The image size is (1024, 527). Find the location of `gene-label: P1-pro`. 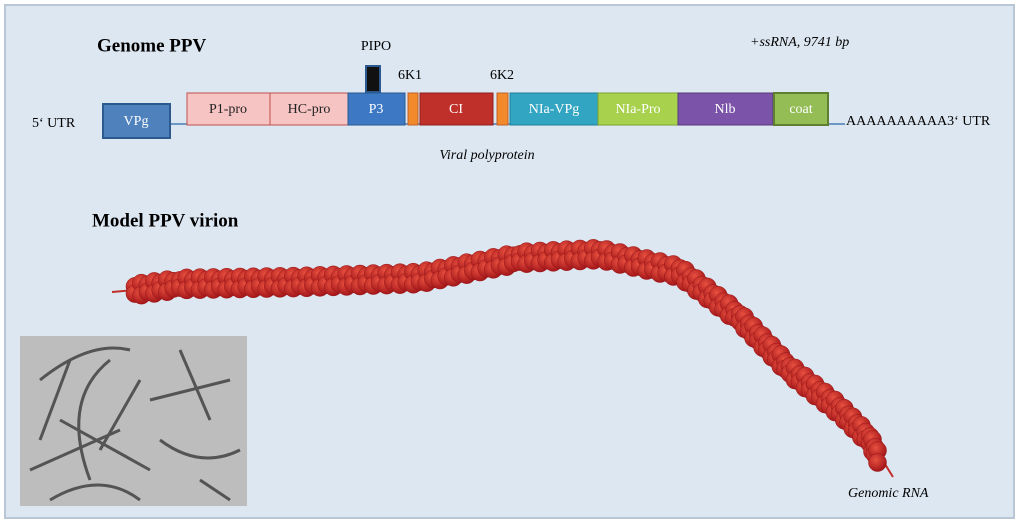

gene-label: P1-pro is located at coordinates (228, 109).